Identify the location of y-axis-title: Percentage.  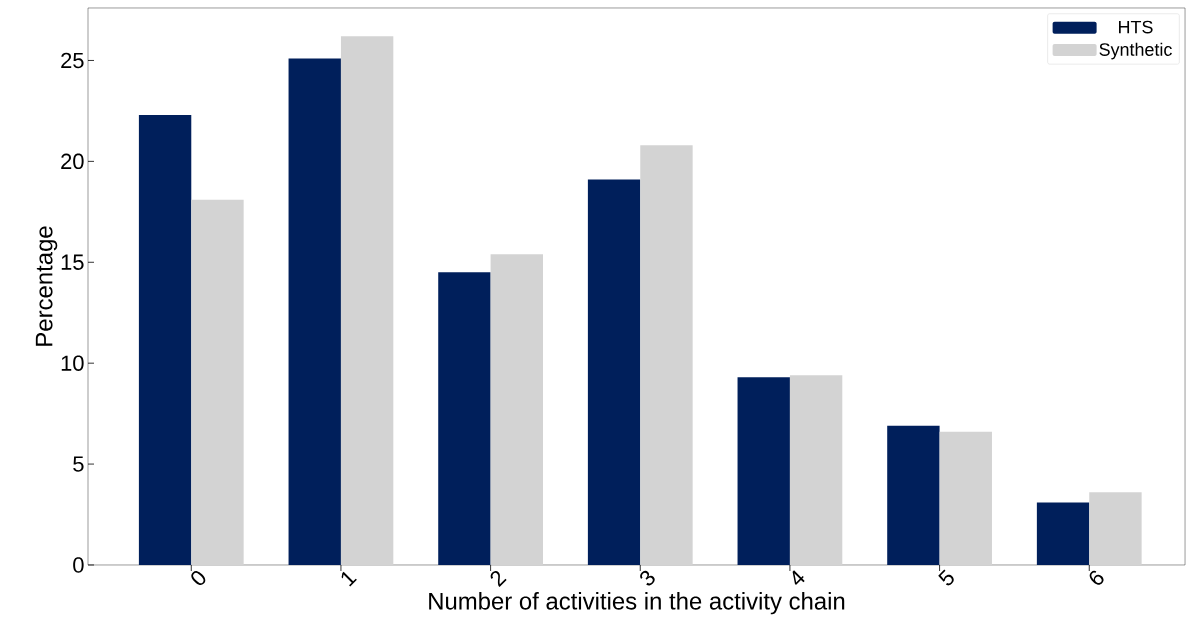
(46, 286).